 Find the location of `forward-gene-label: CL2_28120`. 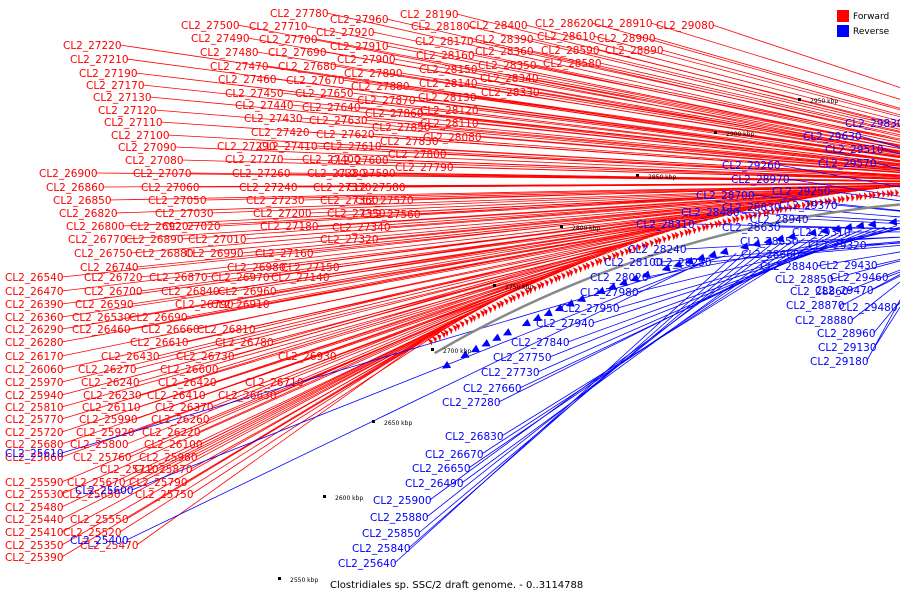

forward-gene-label: CL2_28120 is located at coordinates (449, 111).